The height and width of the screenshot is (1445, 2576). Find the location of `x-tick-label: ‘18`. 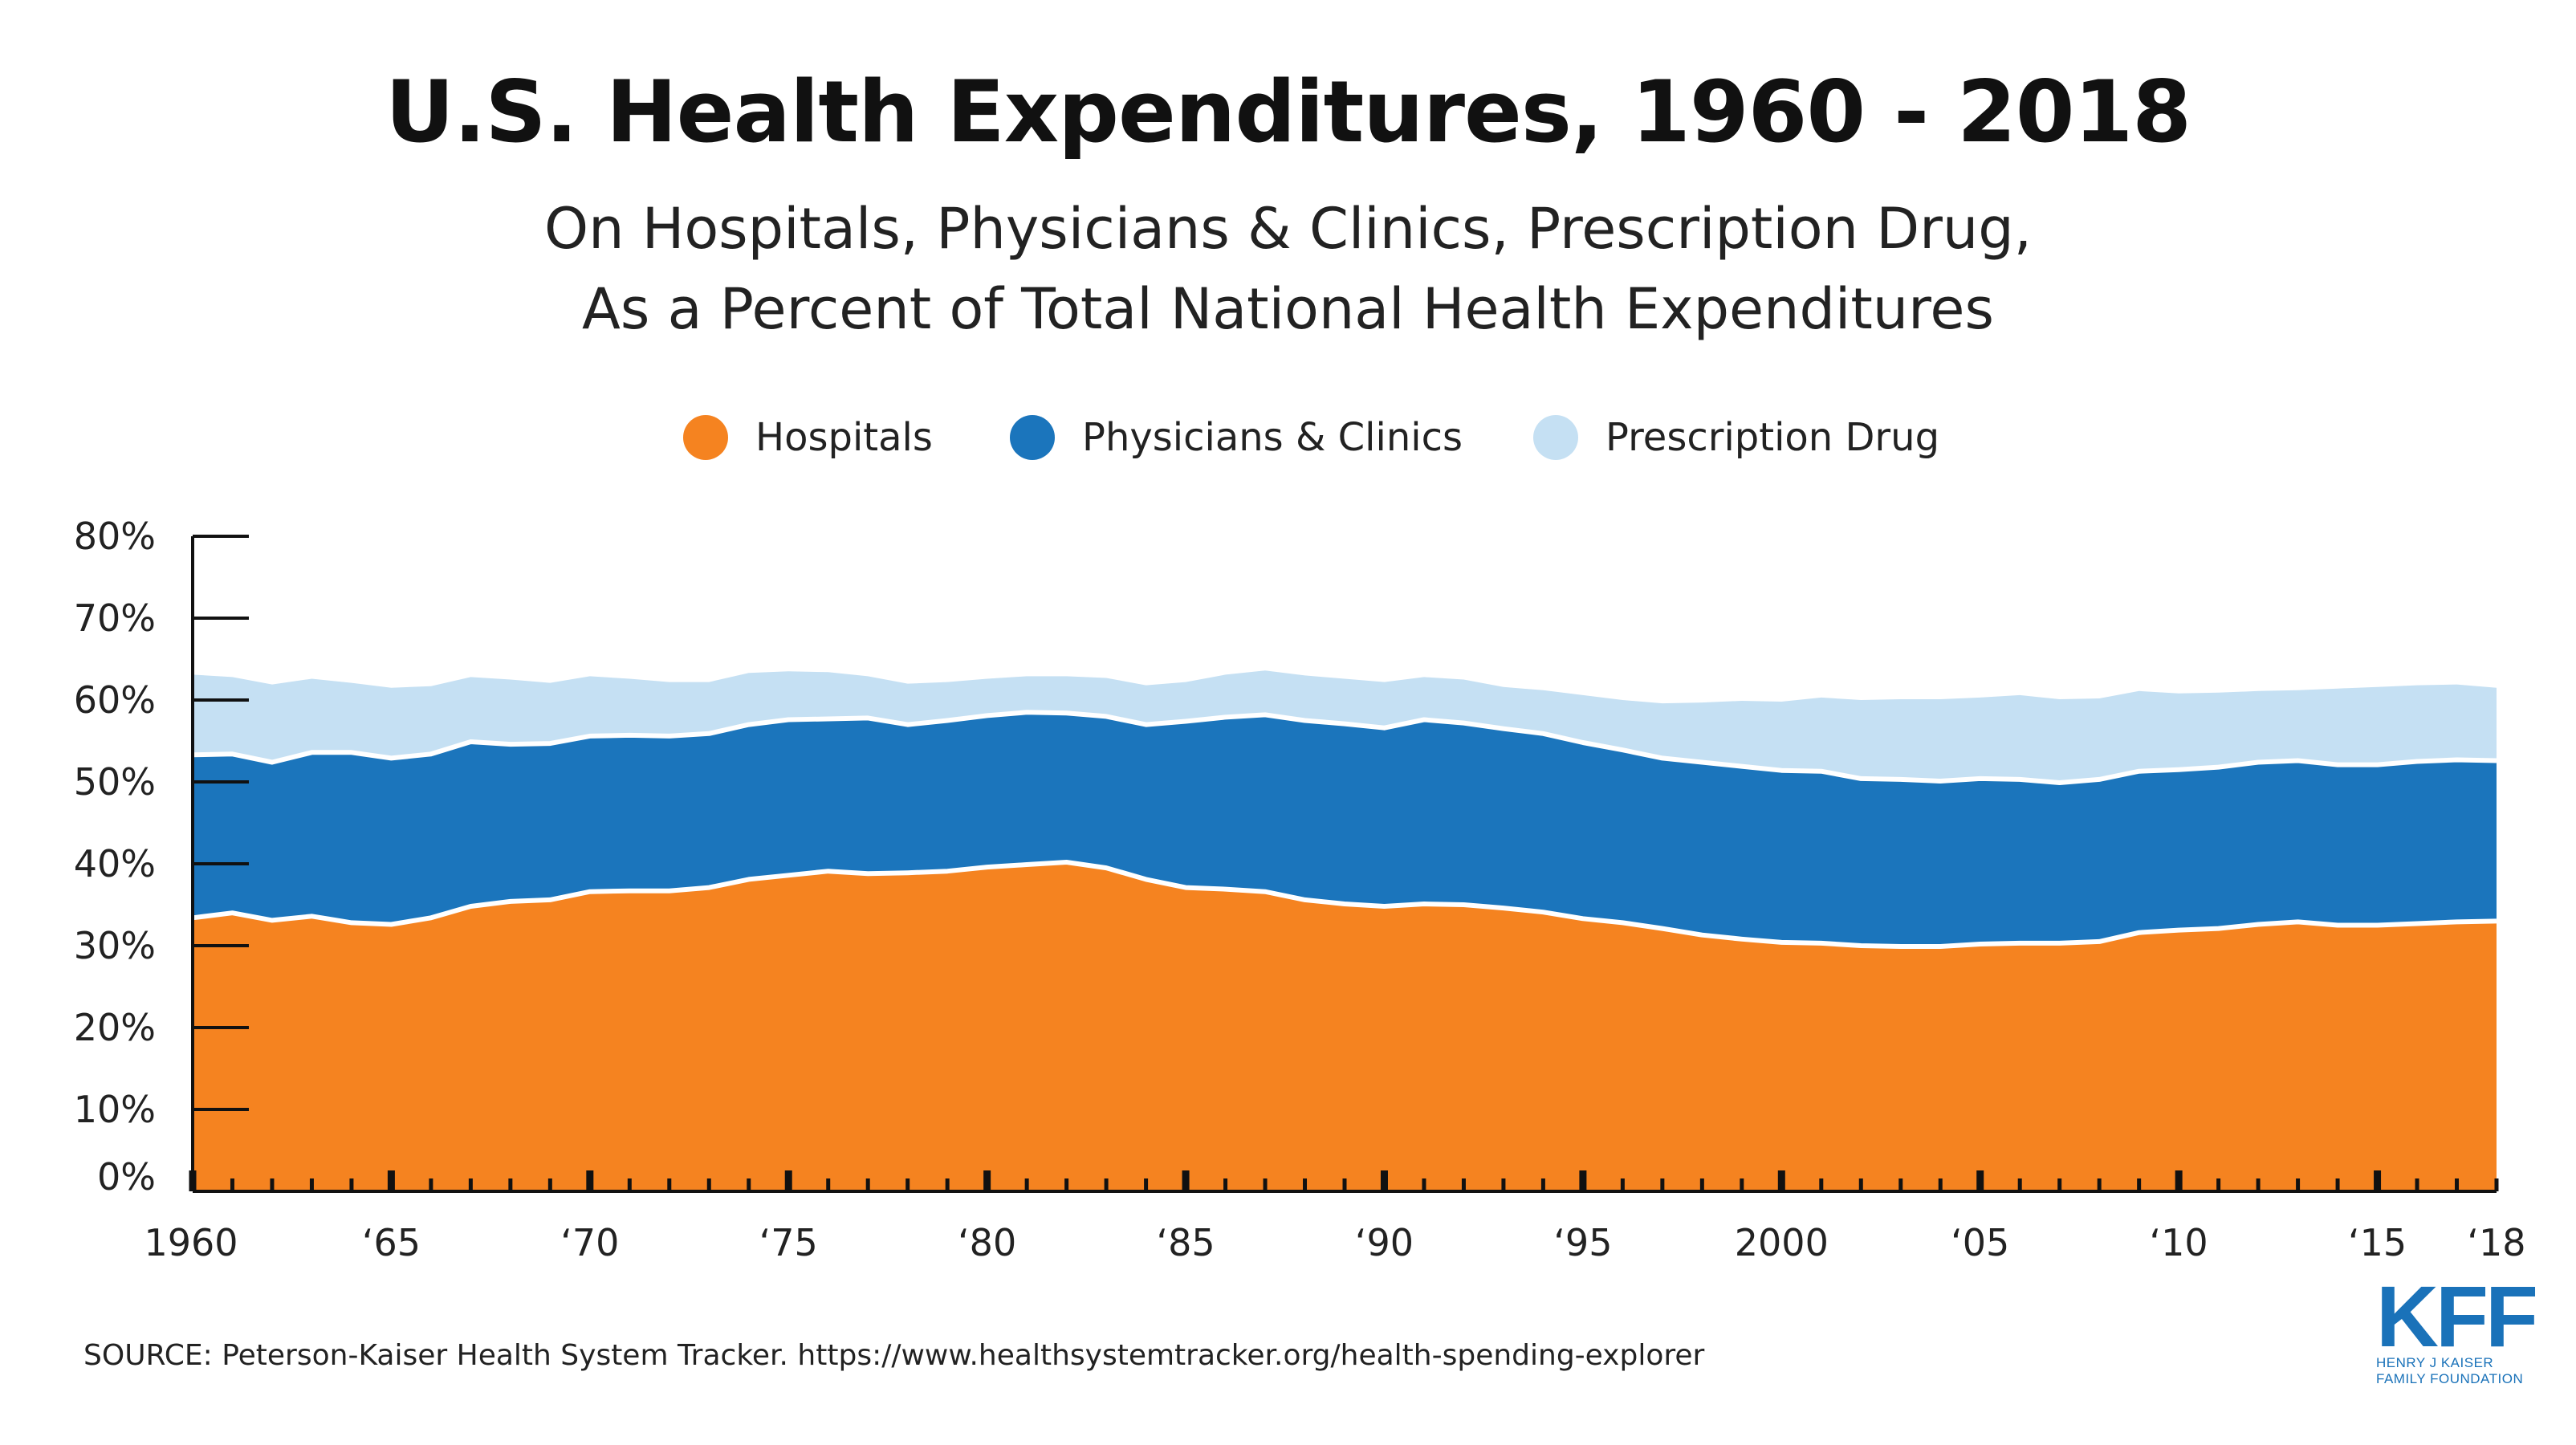

x-tick-label: ‘18 is located at coordinates (2496, 1242).